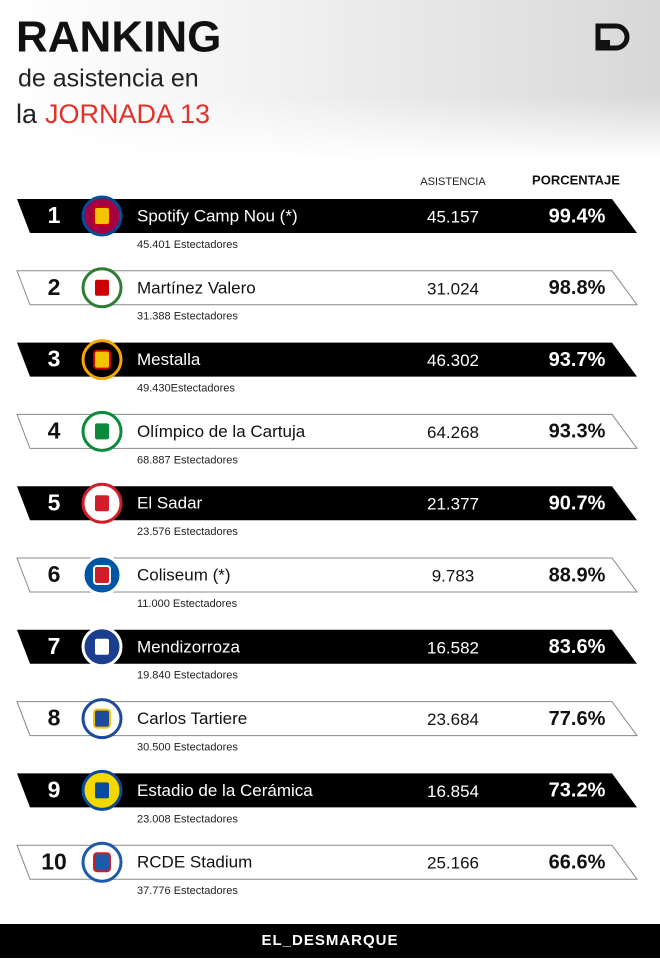 The width and height of the screenshot is (660, 963). What do you see at coordinates (54, 287) in the screenshot?
I see `rank: 2` at bounding box center [54, 287].